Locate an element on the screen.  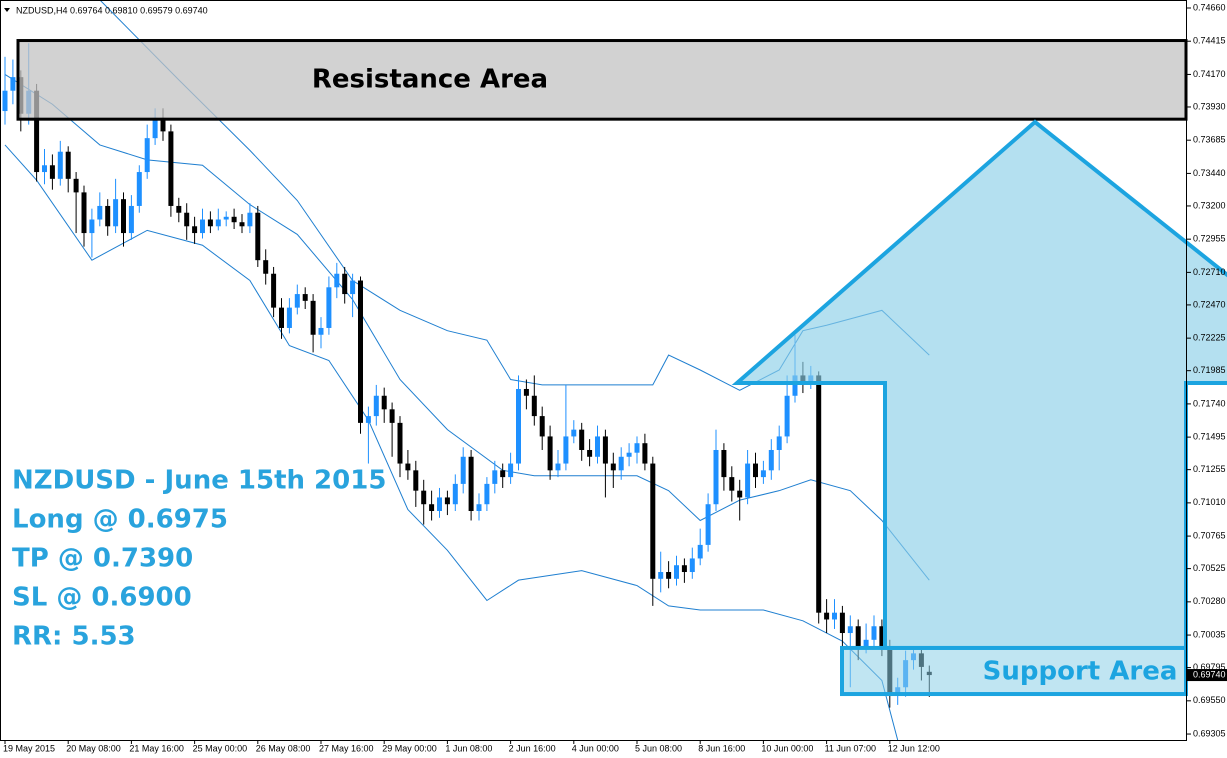
x-tick-label: 11 Jun 07:00 is located at coordinates (850, 748).